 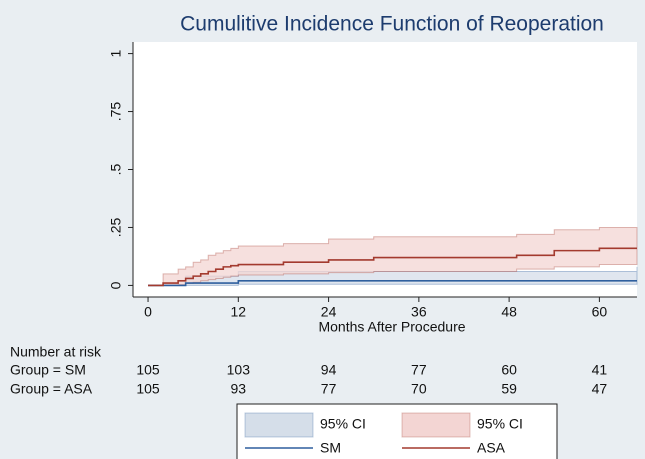 What do you see at coordinates (600, 312) in the screenshot?
I see `x-tick-label: 60` at bounding box center [600, 312].